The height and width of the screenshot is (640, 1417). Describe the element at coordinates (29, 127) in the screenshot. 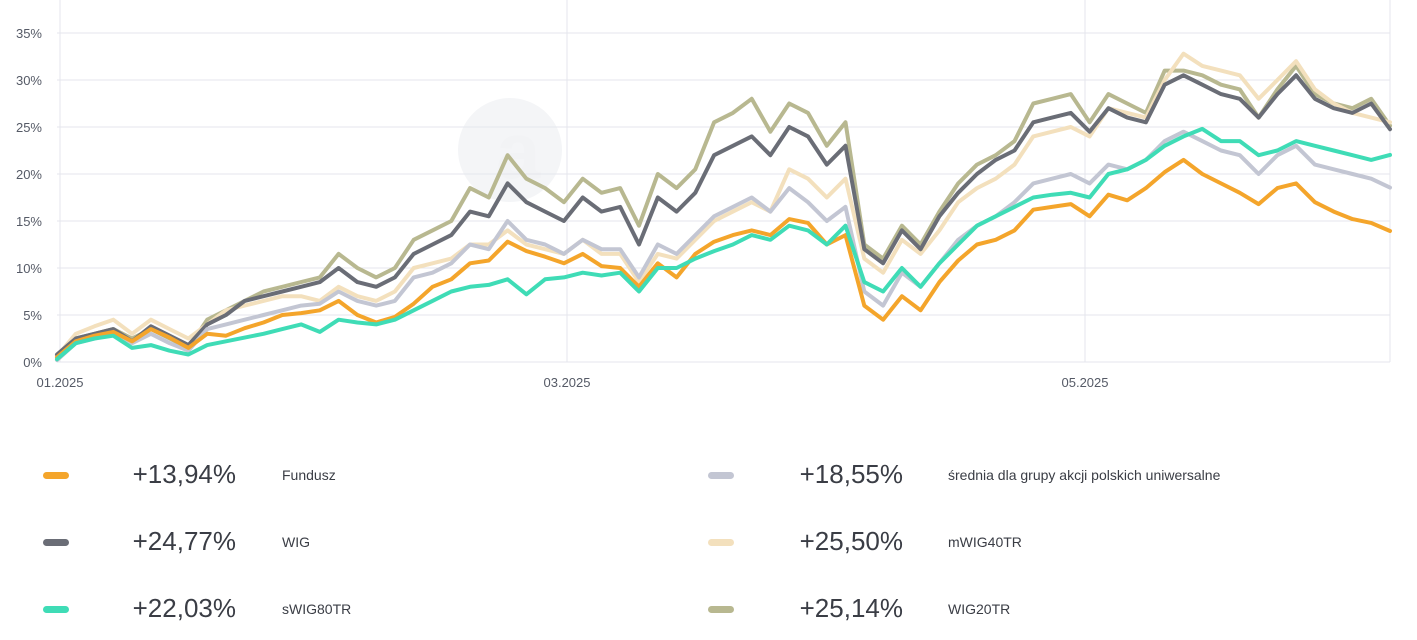

I see `y-tick-label: 25%` at that location.